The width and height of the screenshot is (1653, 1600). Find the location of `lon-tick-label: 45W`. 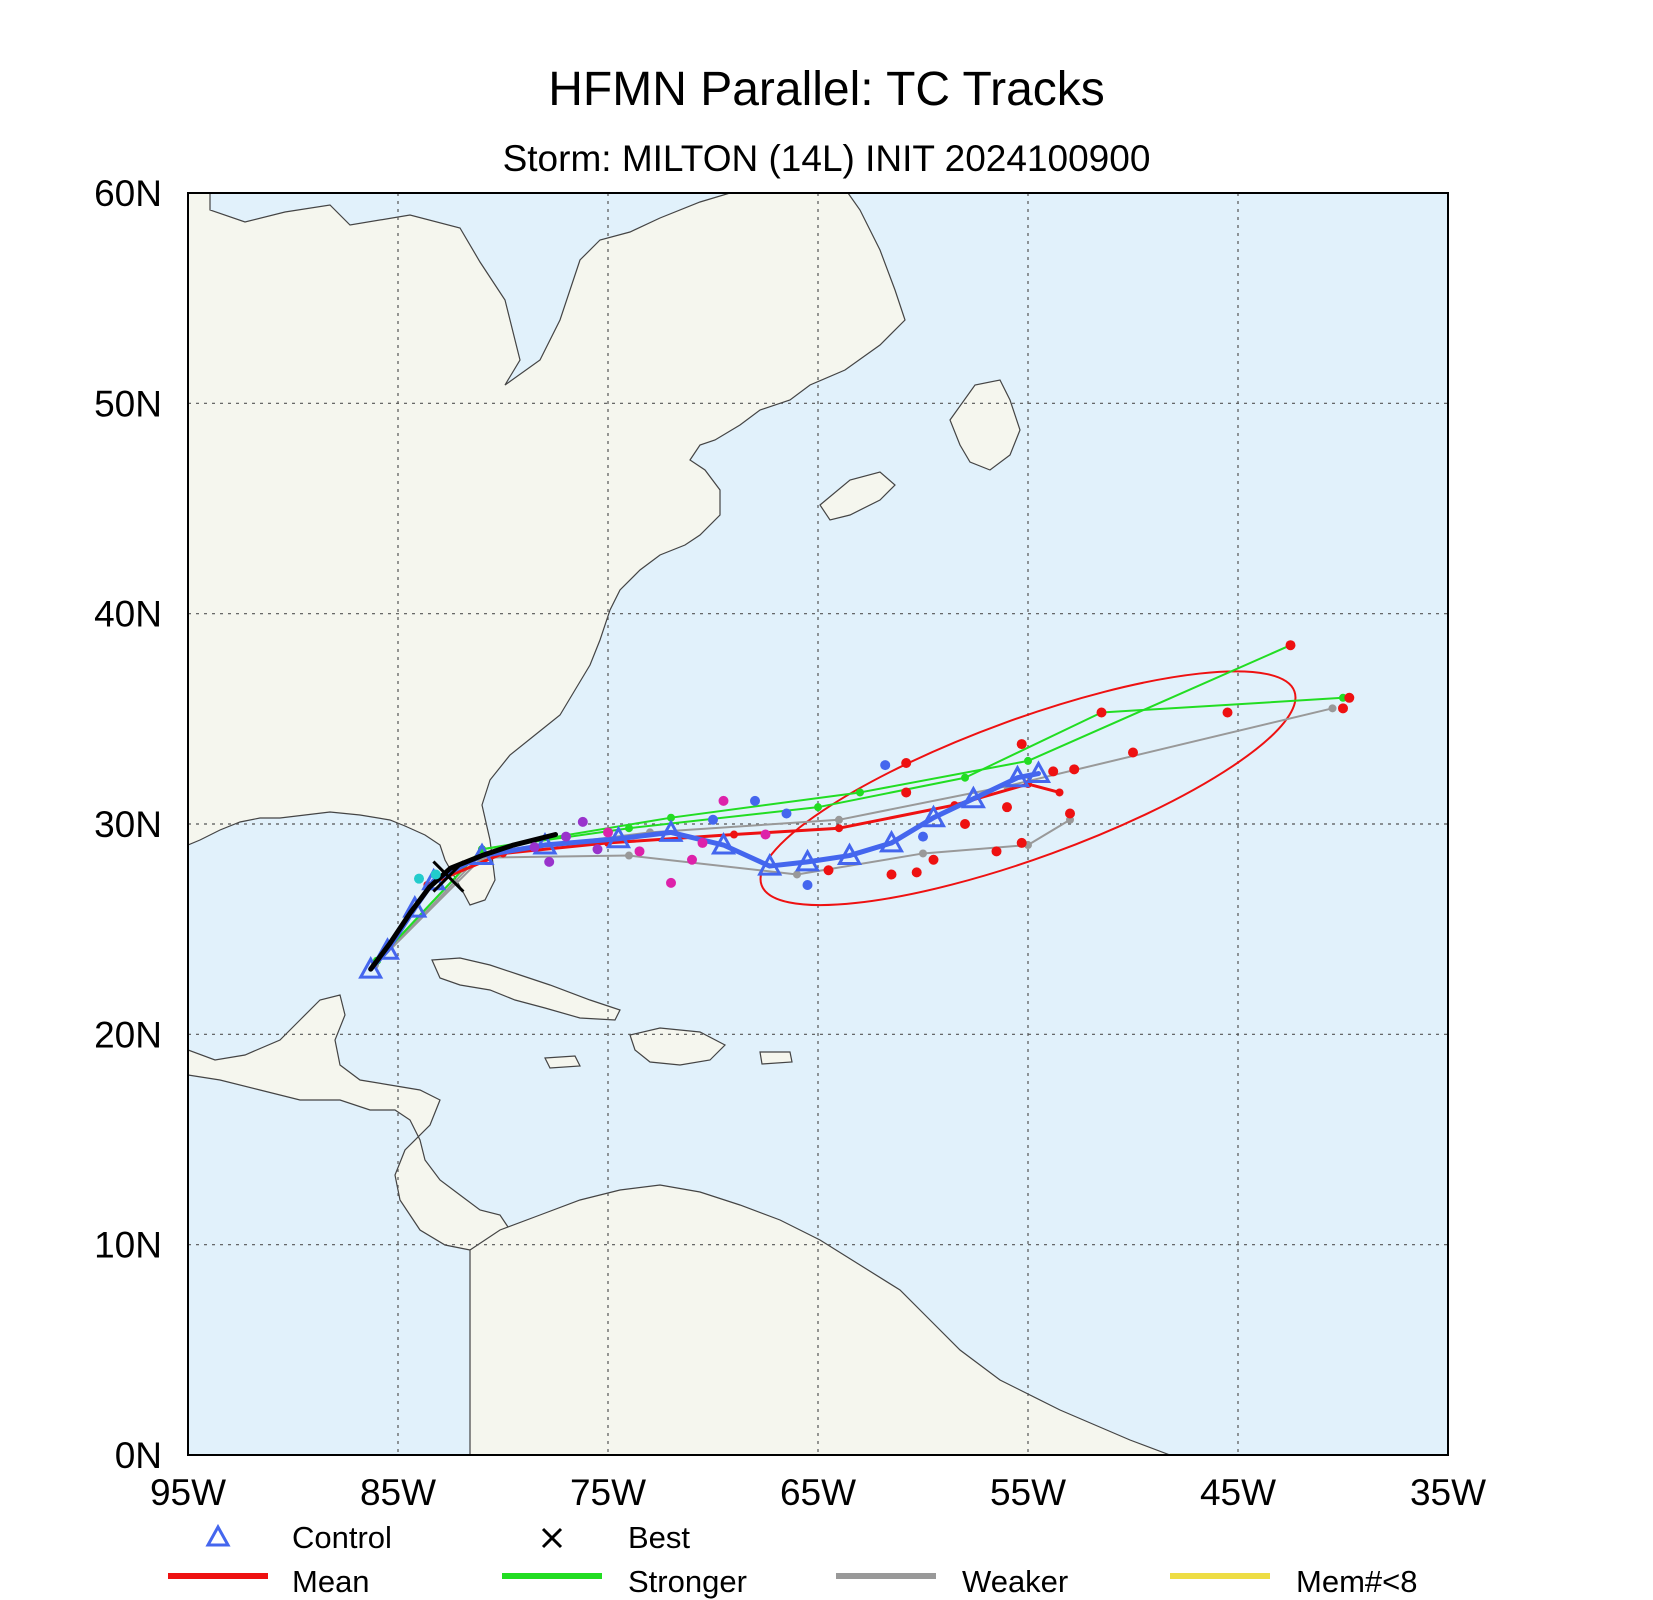

lon-tick-label: 45W is located at coordinates (1238, 1492).